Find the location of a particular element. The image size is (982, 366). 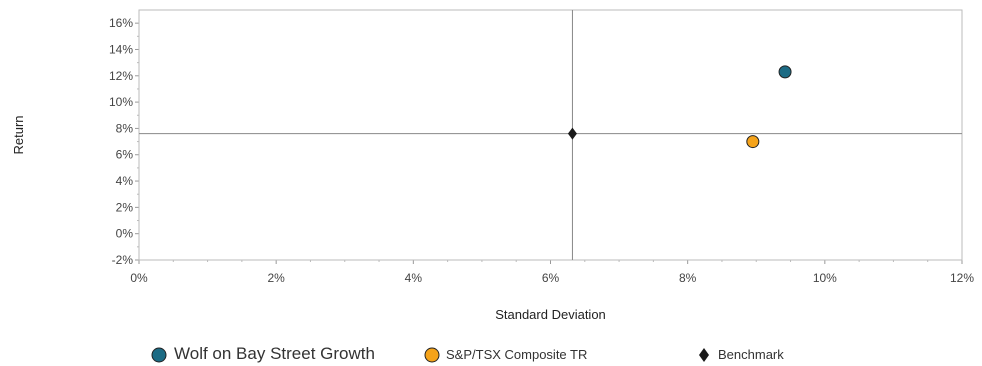

y-tick-label: 14% is located at coordinates (121, 49).